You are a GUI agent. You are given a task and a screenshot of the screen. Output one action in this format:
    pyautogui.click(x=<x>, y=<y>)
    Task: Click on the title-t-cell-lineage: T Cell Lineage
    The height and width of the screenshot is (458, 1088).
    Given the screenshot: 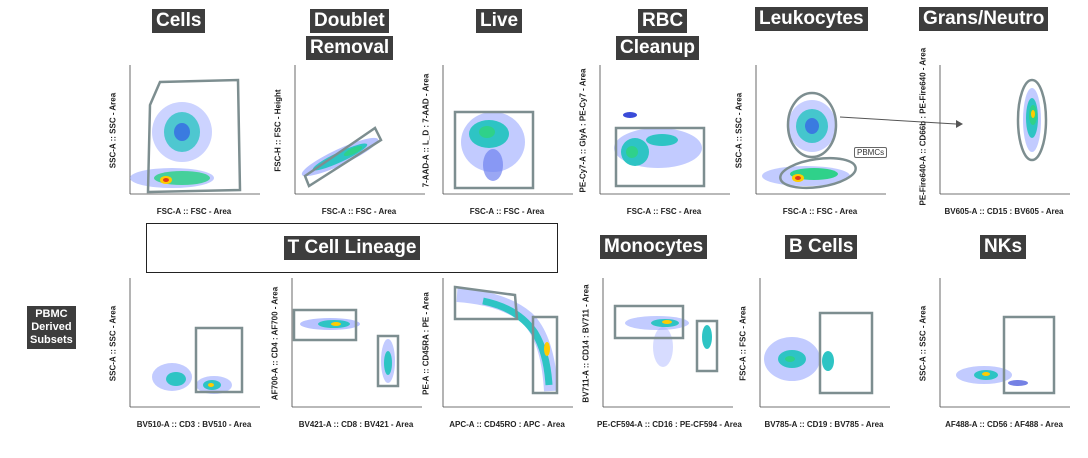 What is the action you would take?
    pyautogui.click(x=352, y=248)
    